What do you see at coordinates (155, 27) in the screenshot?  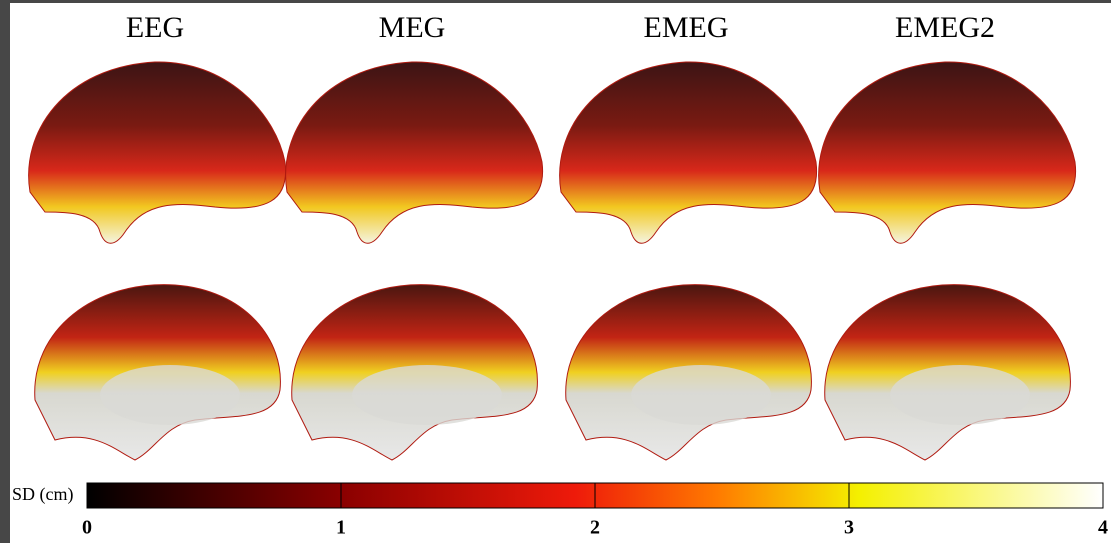 I see `column-title: EEG` at bounding box center [155, 27].